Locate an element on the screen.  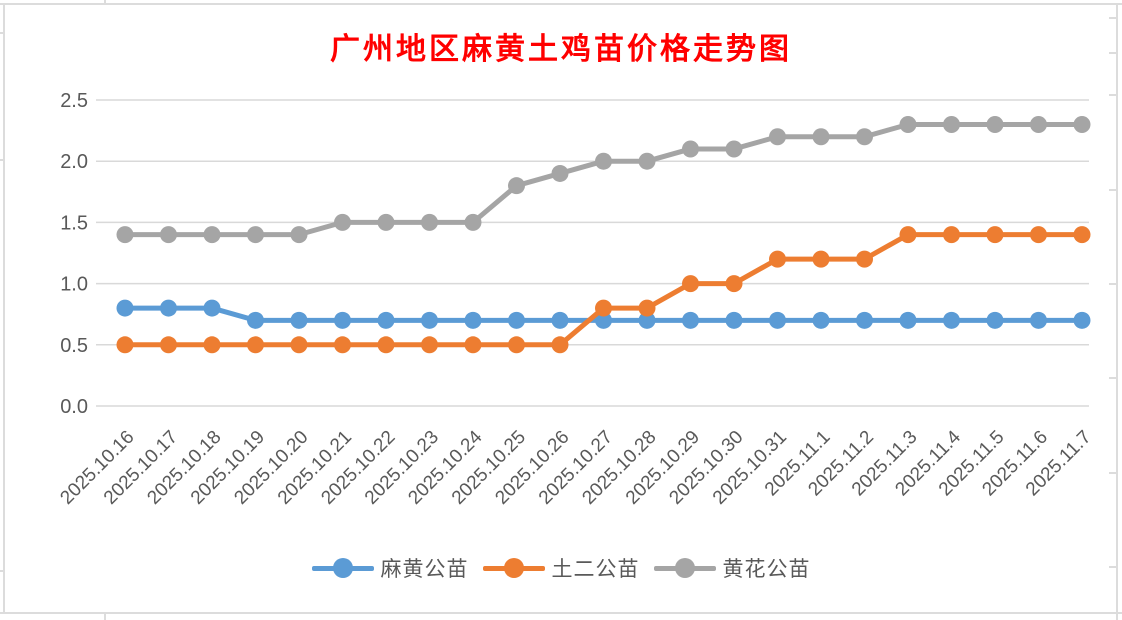
series-麻黄公苗 is located at coordinates (603, 314).